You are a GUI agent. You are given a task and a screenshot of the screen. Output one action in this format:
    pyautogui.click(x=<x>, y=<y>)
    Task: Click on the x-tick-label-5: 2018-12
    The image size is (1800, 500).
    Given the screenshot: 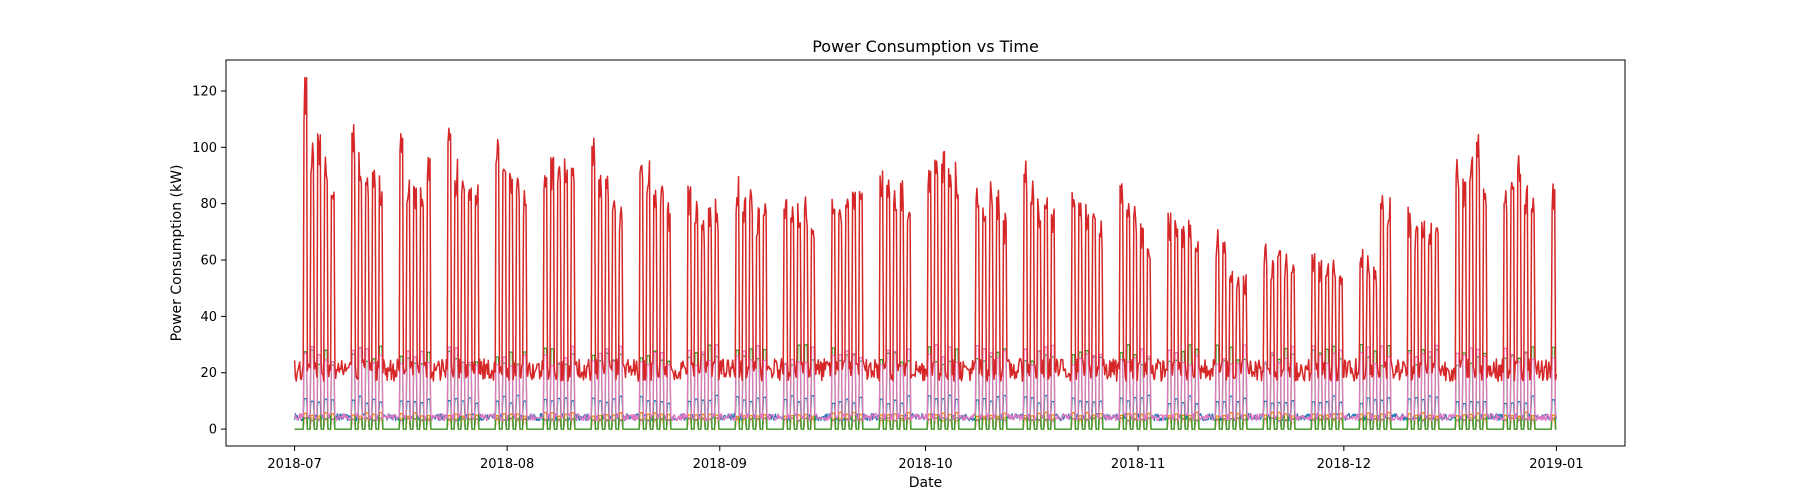 What is the action you would take?
    pyautogui.click(x=1344, y=464)
    